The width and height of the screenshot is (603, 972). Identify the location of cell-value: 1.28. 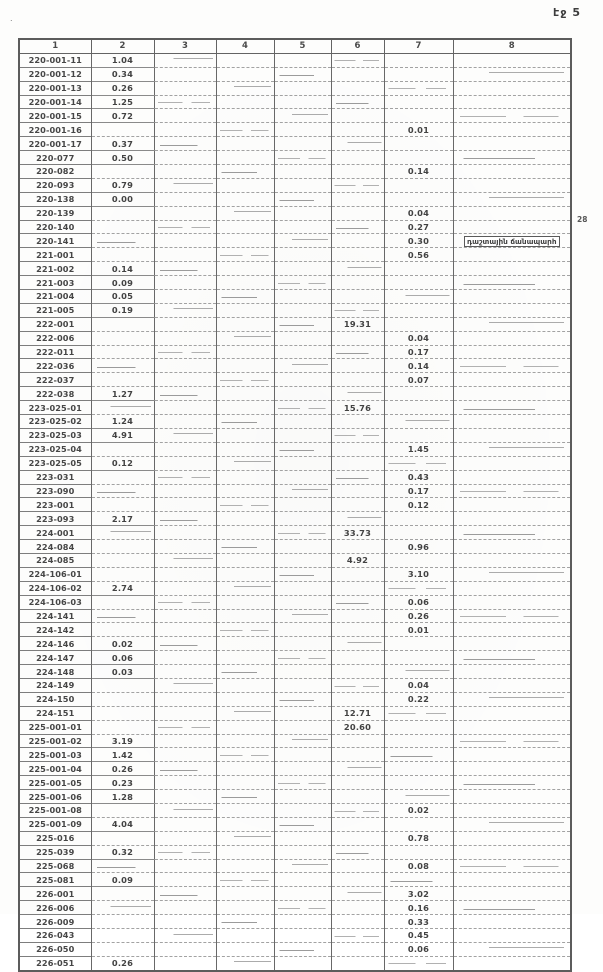
(122, 796).